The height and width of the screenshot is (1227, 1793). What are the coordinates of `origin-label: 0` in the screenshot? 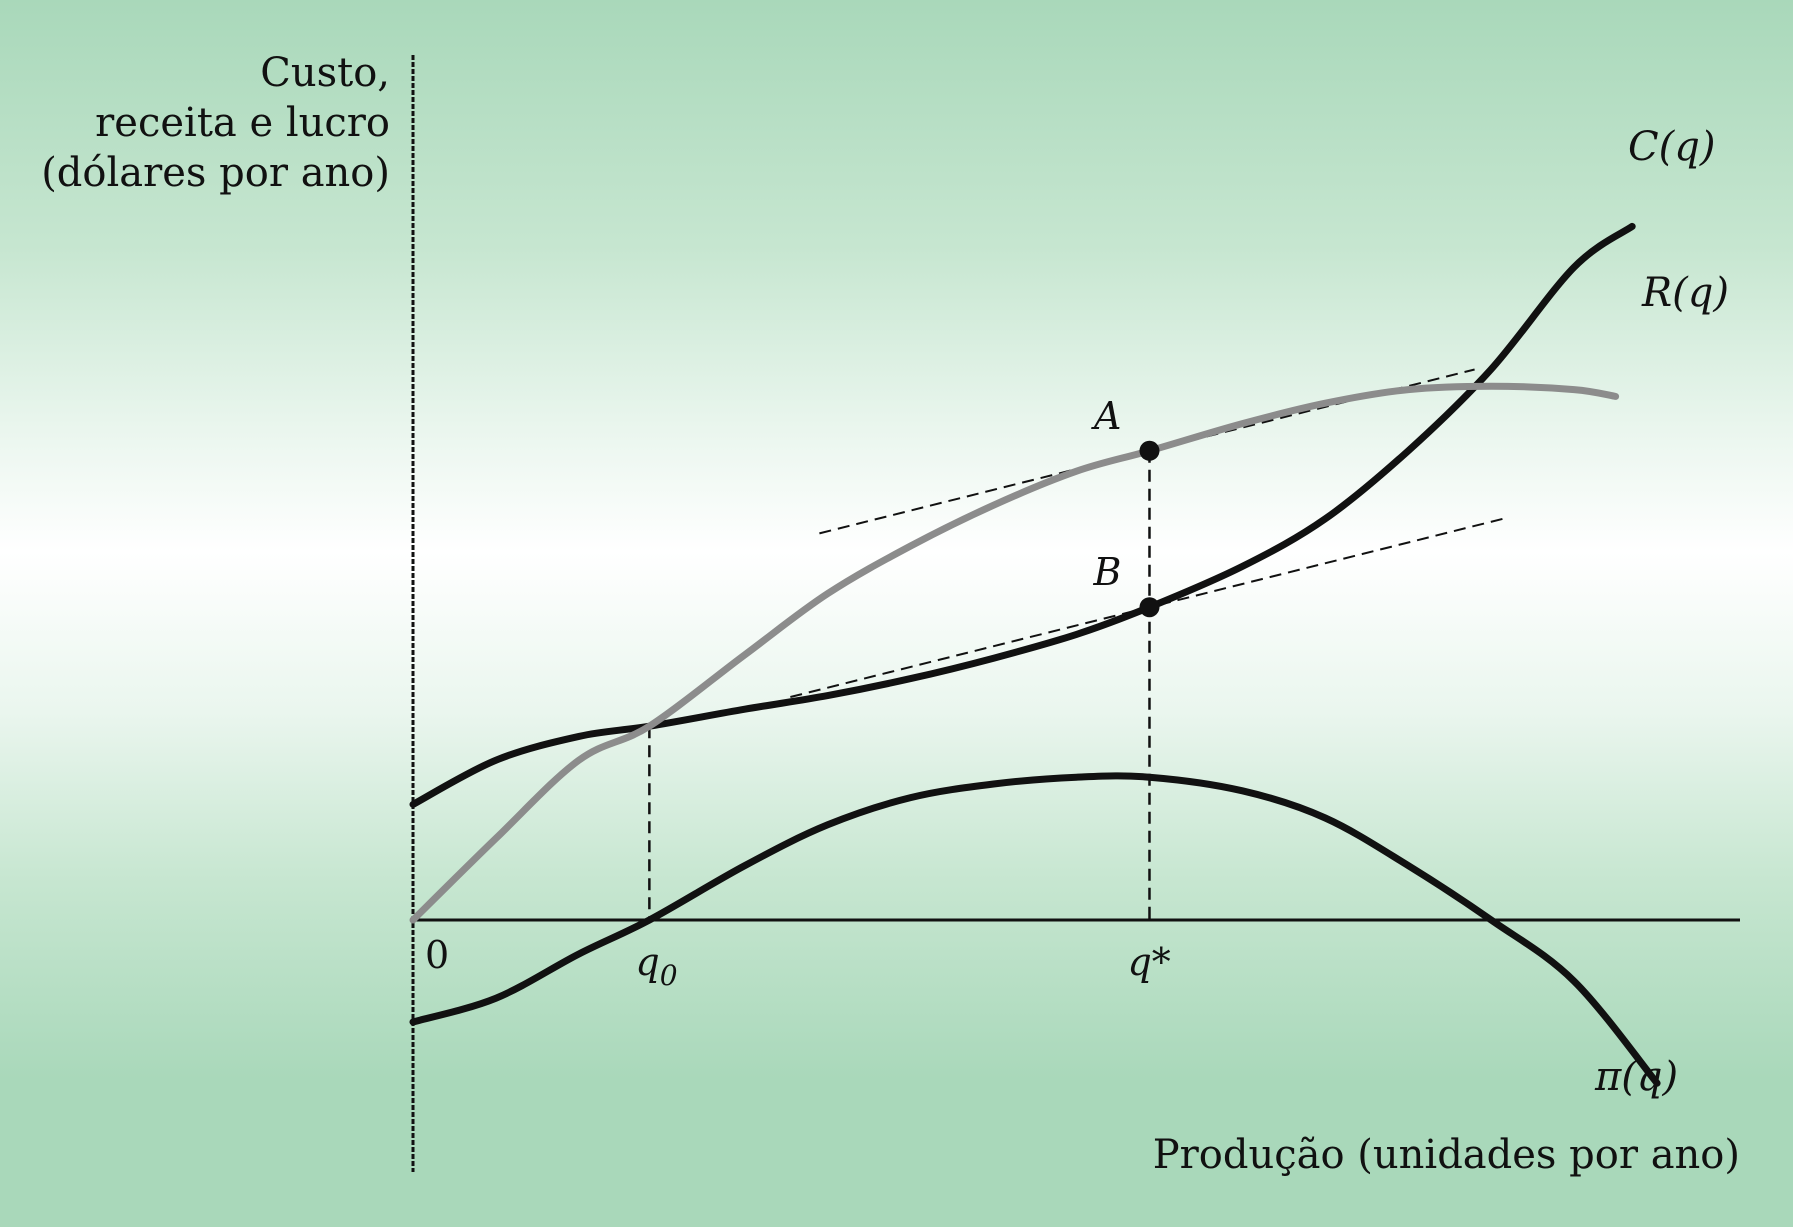 It's located at (437, 955).